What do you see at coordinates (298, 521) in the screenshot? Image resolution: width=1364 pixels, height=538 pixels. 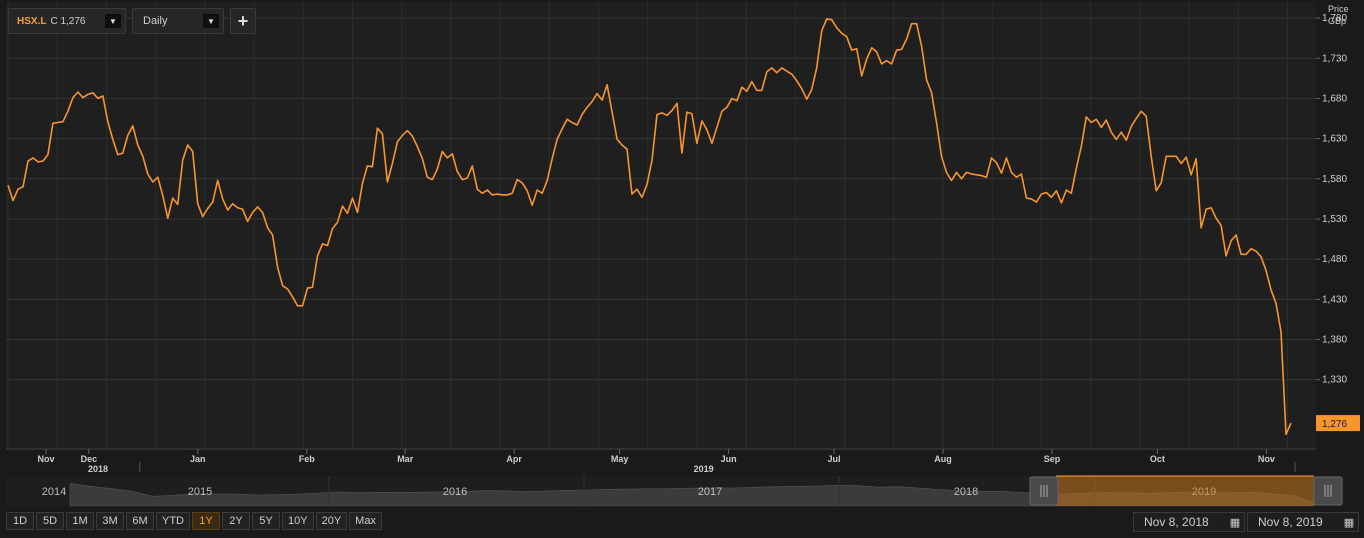 I see `range-button-10y: 10Y` at bounding box center [298, 521].